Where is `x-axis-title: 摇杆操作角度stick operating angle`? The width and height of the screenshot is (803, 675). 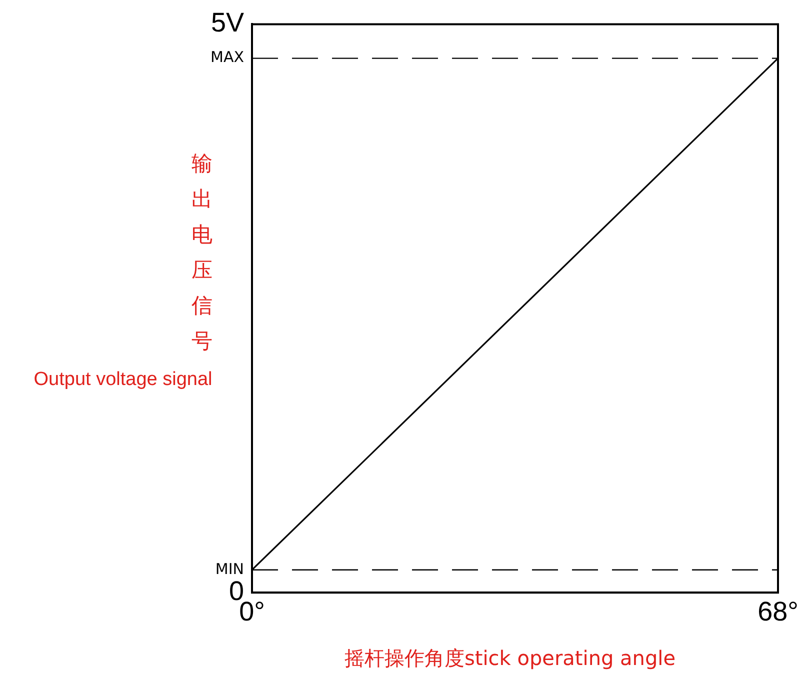
x-axis-title: 摇杆操作角度stick operating angle is located at coordinates (510, 658).